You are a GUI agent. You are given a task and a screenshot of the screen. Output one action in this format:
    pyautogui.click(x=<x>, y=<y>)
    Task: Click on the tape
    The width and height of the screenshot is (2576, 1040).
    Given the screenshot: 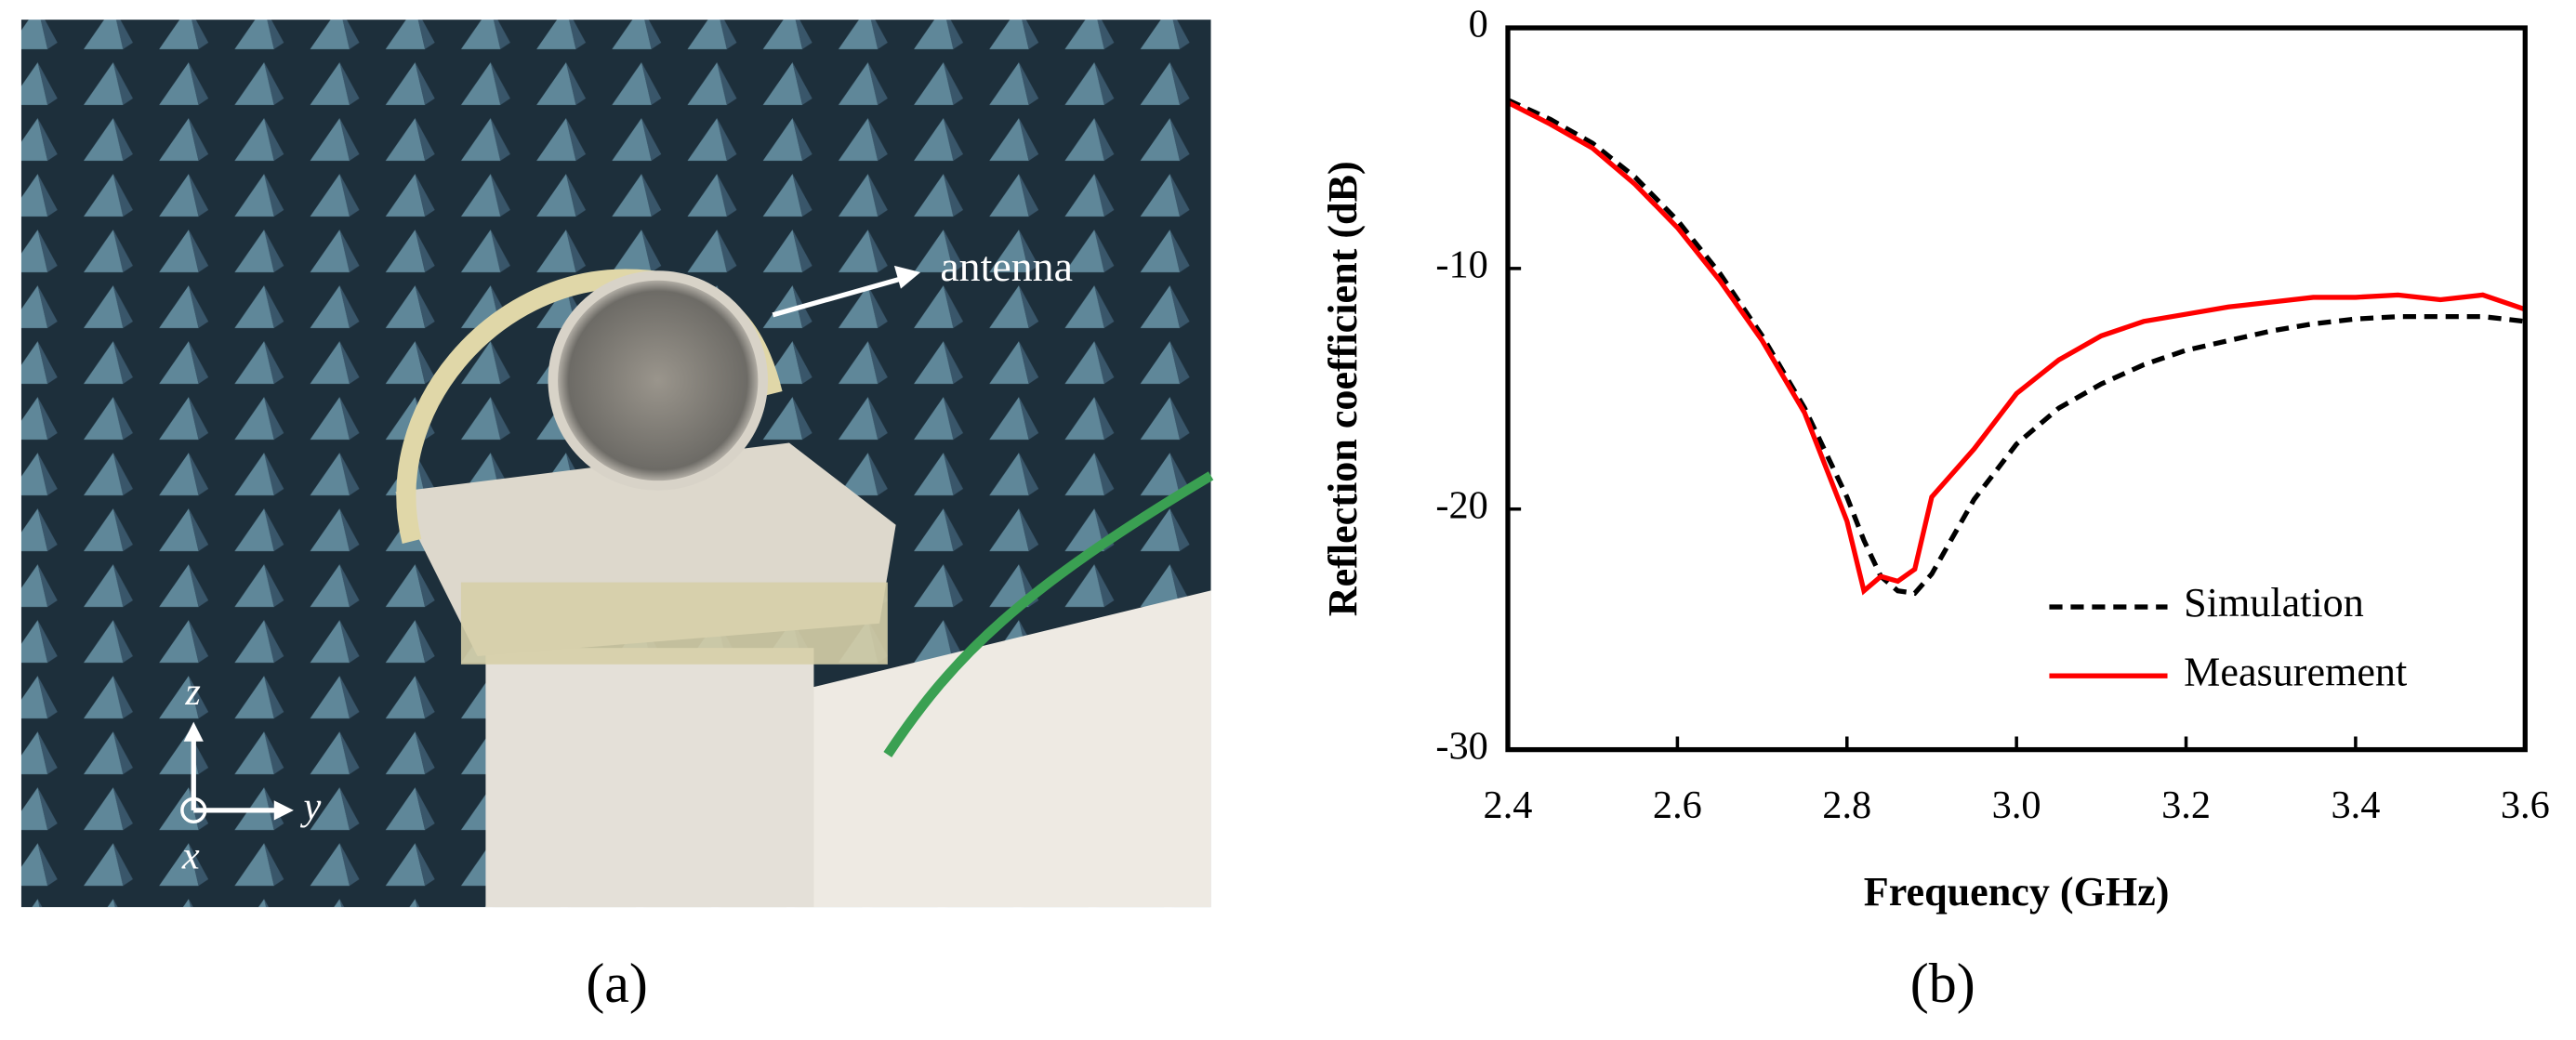 What is the action you would take?
    pyautogui.click(x=674, y=623)
    